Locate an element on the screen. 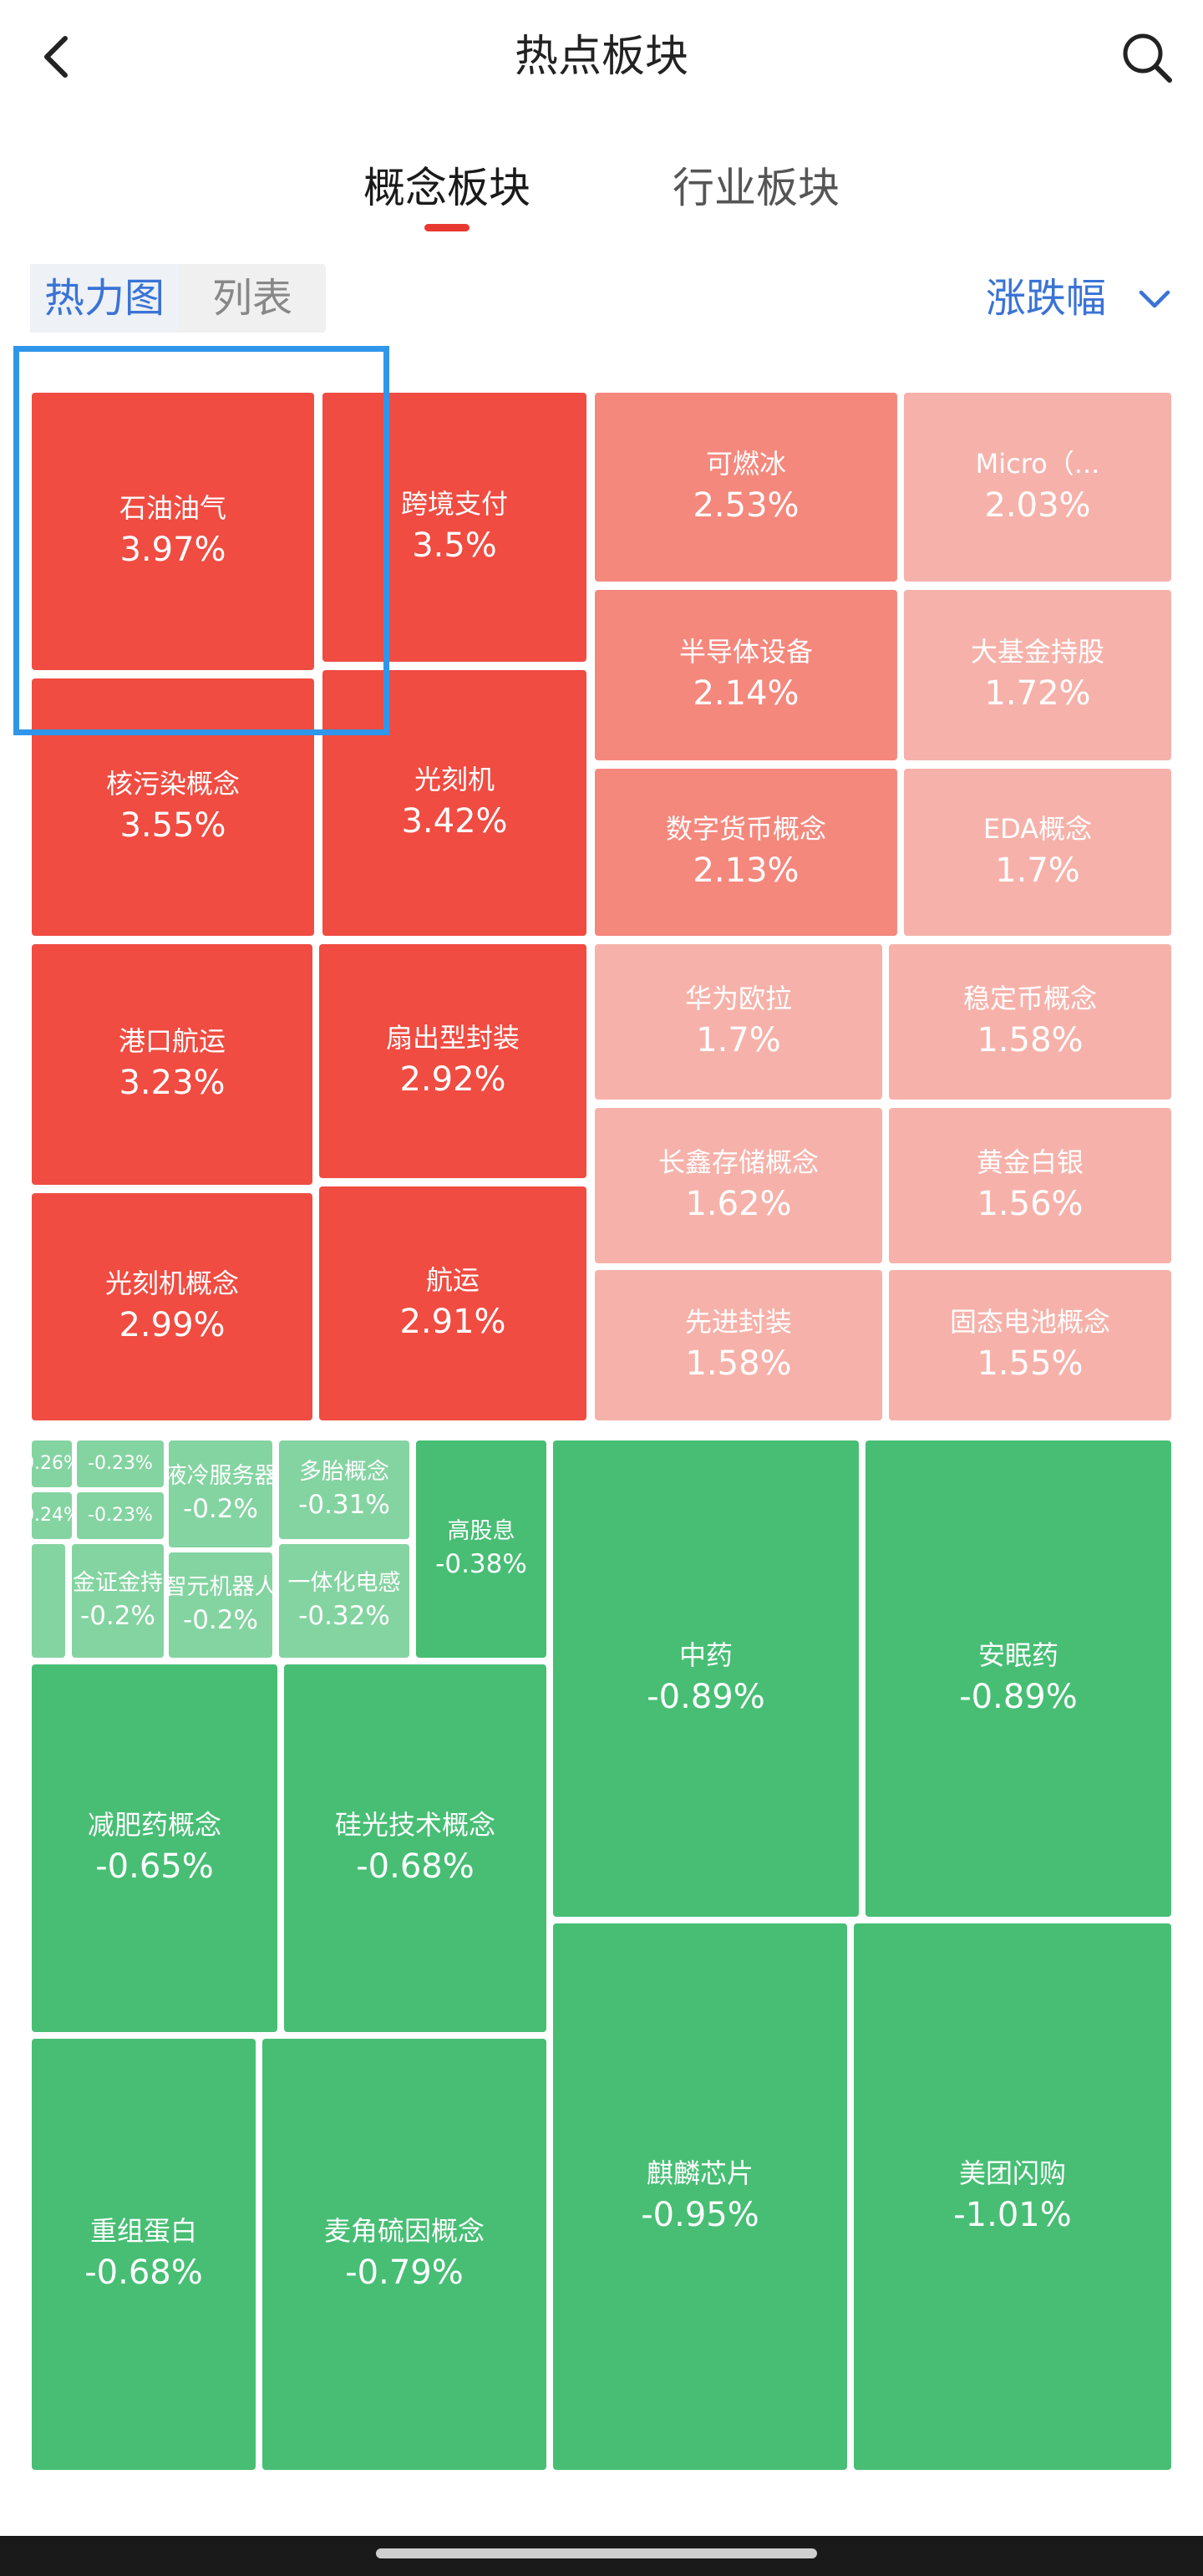 The height and width of the screenshot is (2576, 1203). tile-name: 长鑫存储概念 is located at coordinates (738, 1162).